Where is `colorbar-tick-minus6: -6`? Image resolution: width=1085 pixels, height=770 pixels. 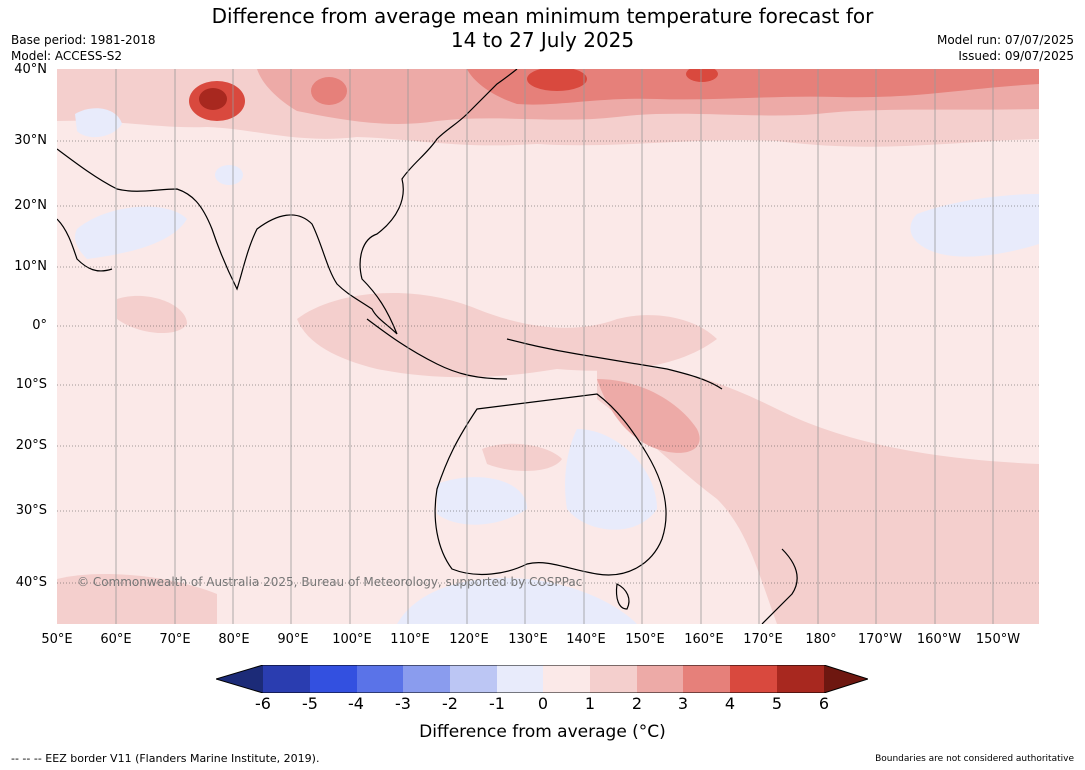 colorbar-tick-minus6: -6 is located at coordinates (263, 703).